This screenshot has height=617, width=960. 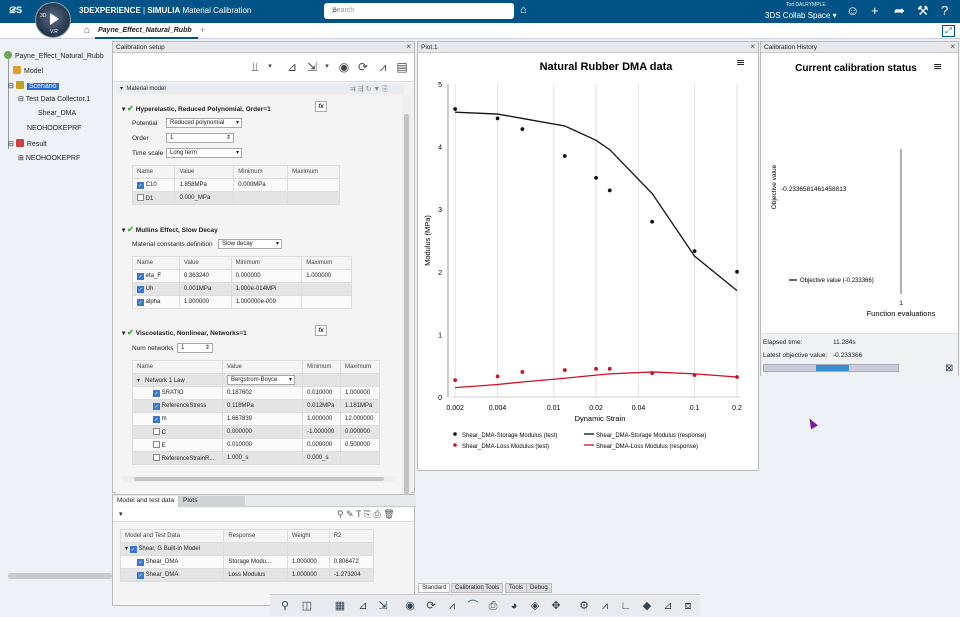 I want to click on mtd-tools-icons: ⚲ ✎ T ⎘ ⎙ 🗑, so click(x=366, y=514).